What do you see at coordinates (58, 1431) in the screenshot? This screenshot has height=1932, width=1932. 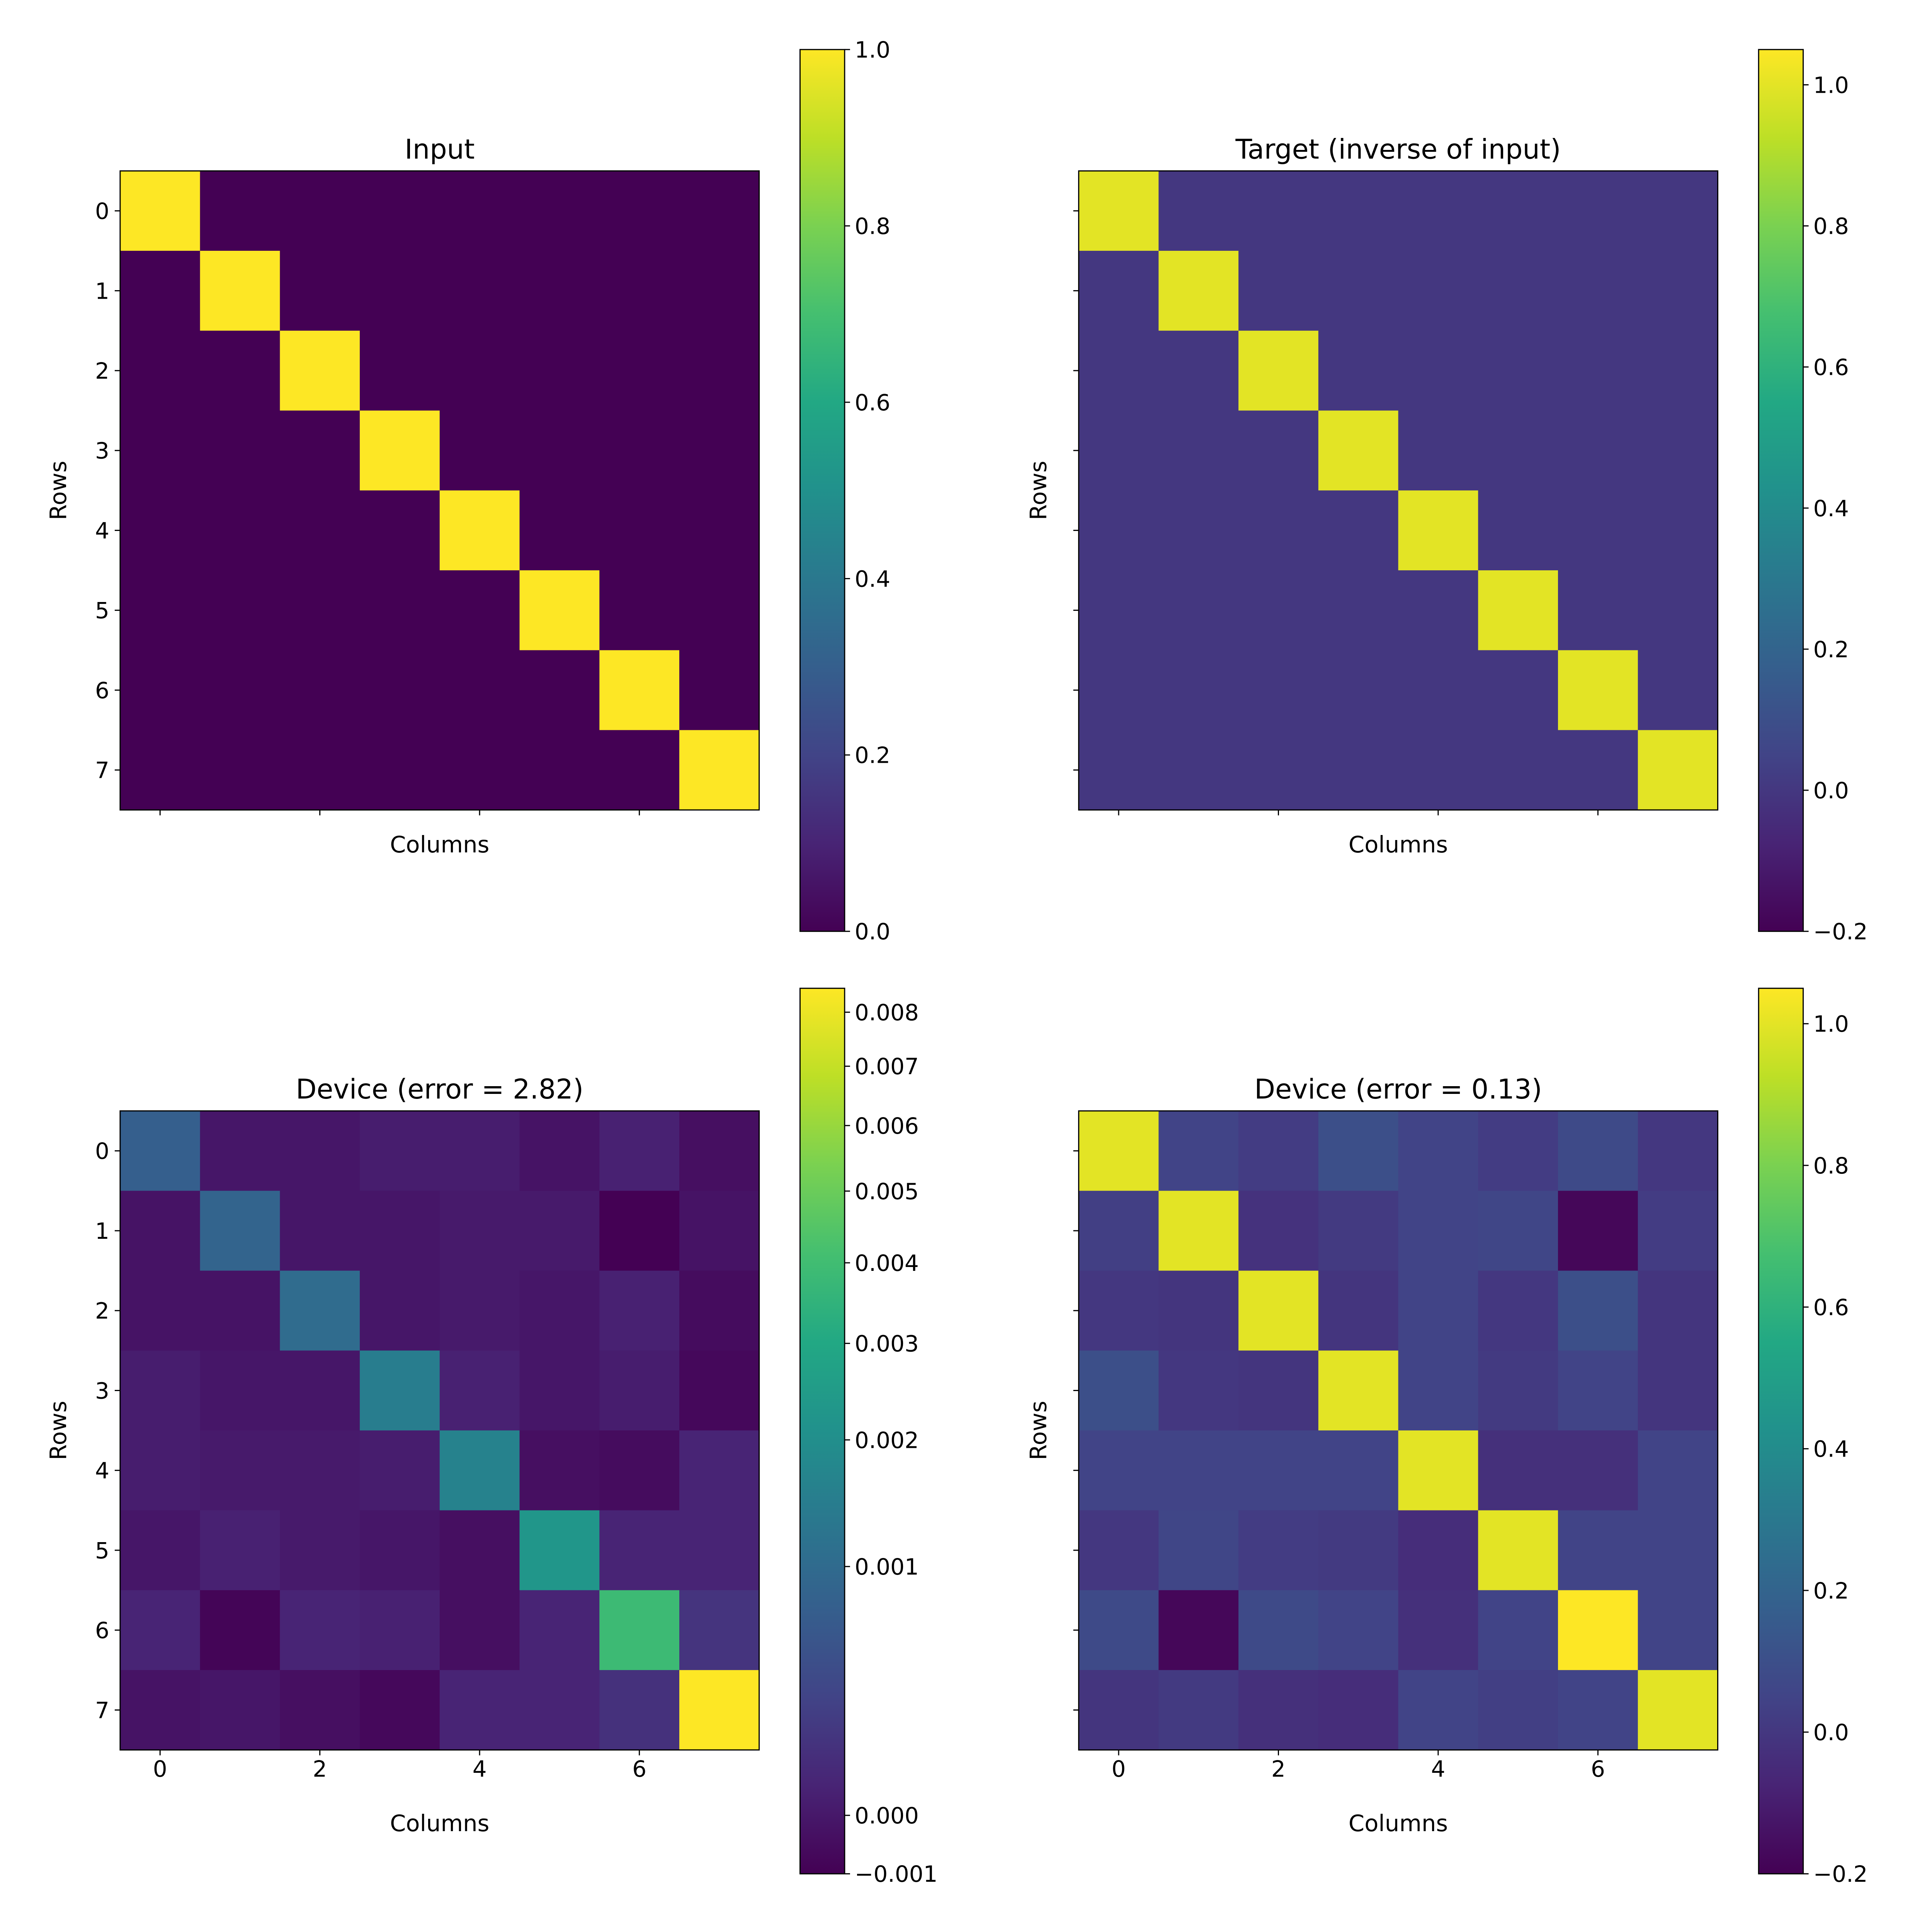 I see `y-axis-label: Rows` at bounding box center [58, 1431].